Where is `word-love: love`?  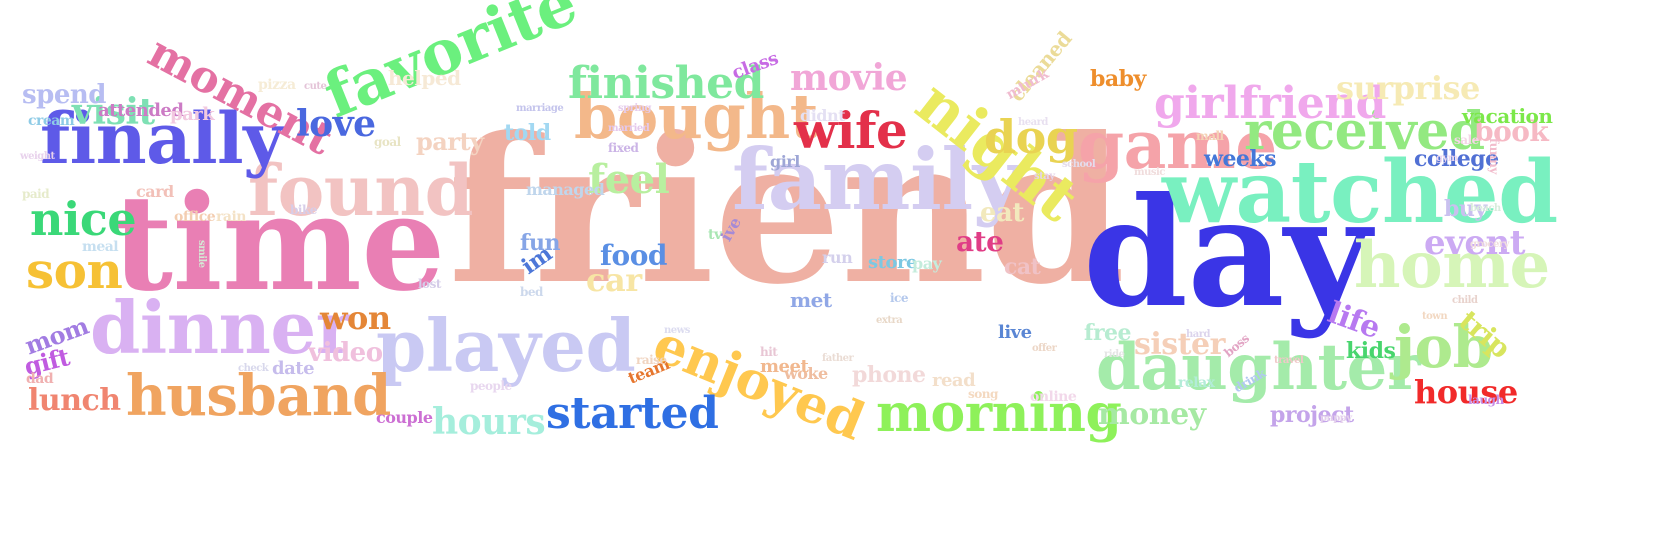
word-love: love is located at coordinates (336, 124).